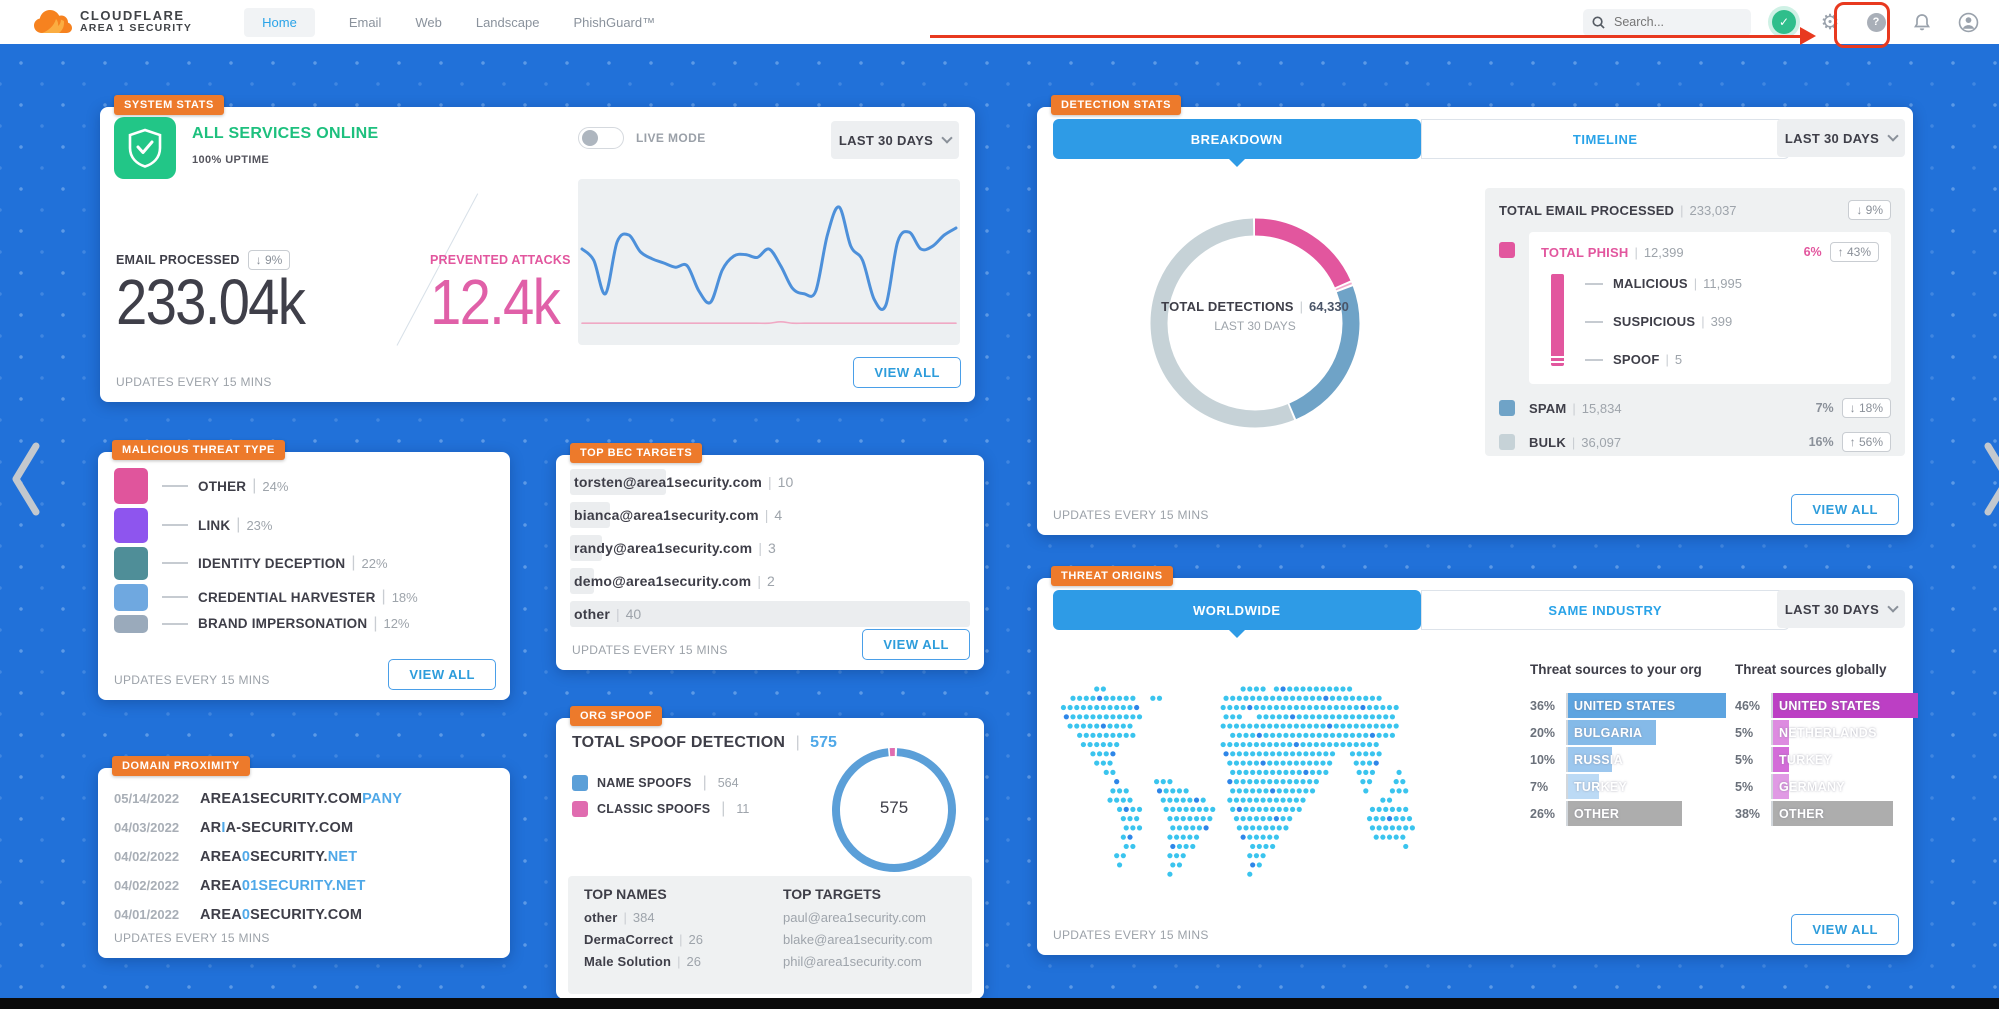 This screenshot has width=1999, height=1009. I want to click on threat-bar: GERMANY, so click(1809, 786).